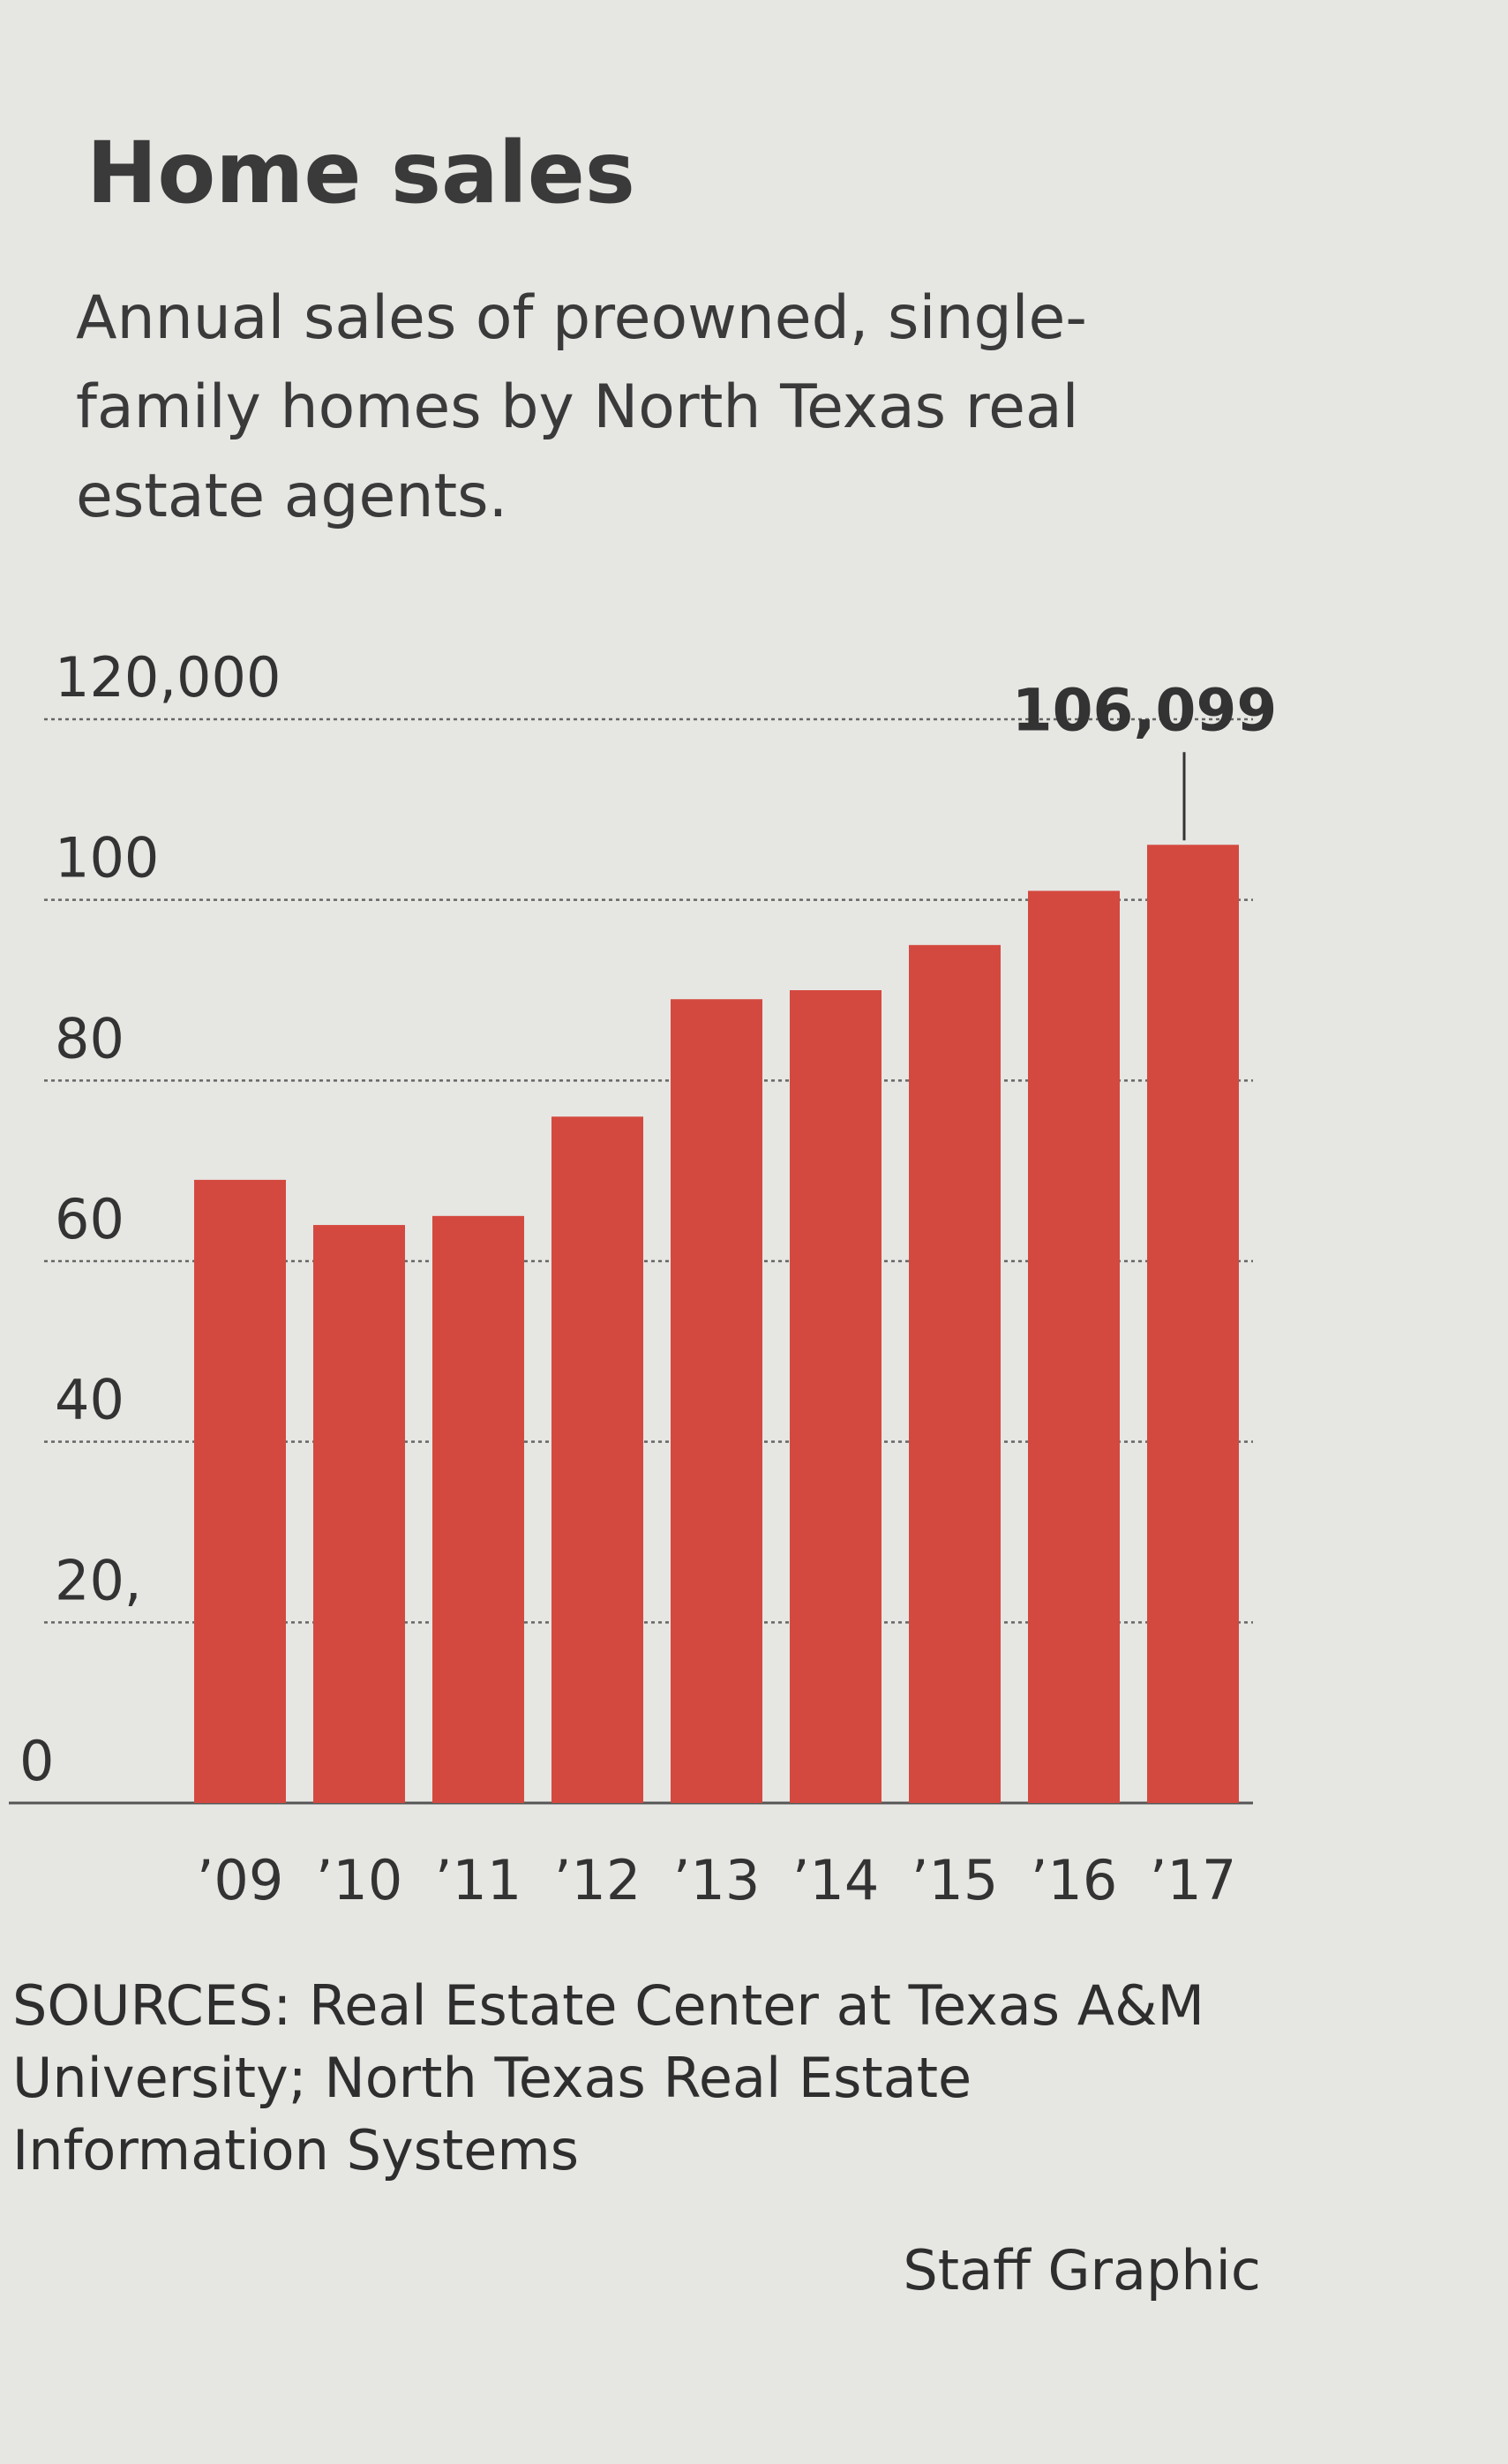 The height and width of the screenshot is (2464, 1508). Describe the element at coordinates (37, 1761) in the screenshot. I see `y-tick-label: 0` at that location.